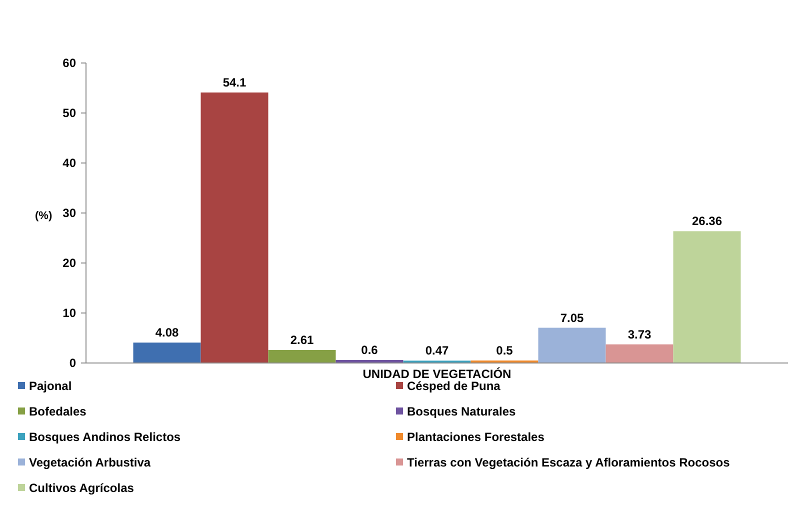  What do you see at coordinates (369, 350) in the screenshot?
I see `data-label: 0.6` at bounding box center [369, 350].